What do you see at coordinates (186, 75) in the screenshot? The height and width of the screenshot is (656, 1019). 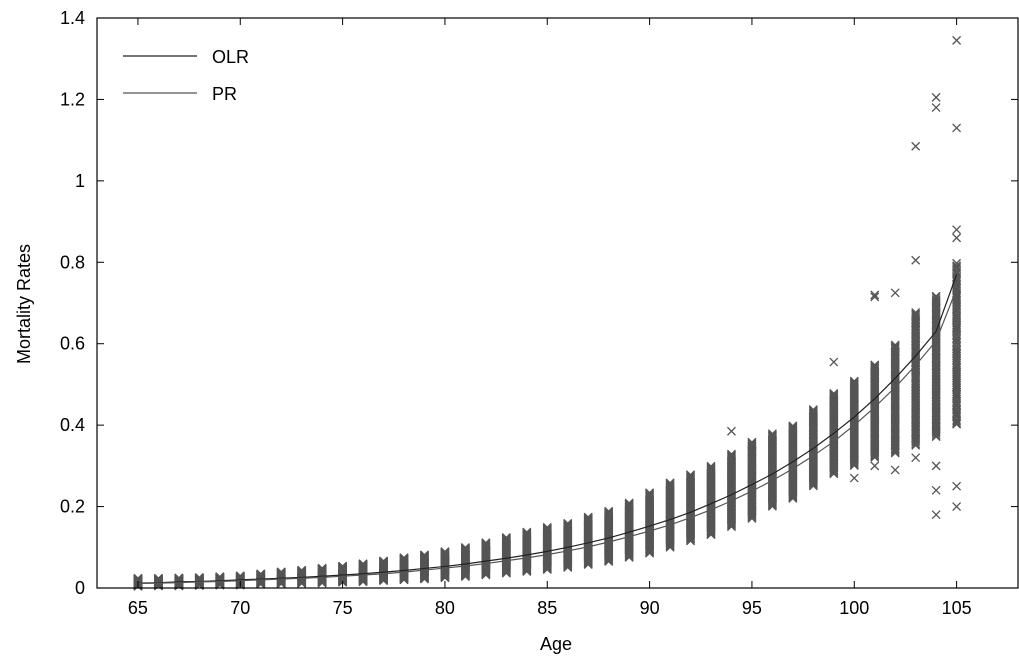 I see `legend: OLR PR` at bounding box center [186, 75].